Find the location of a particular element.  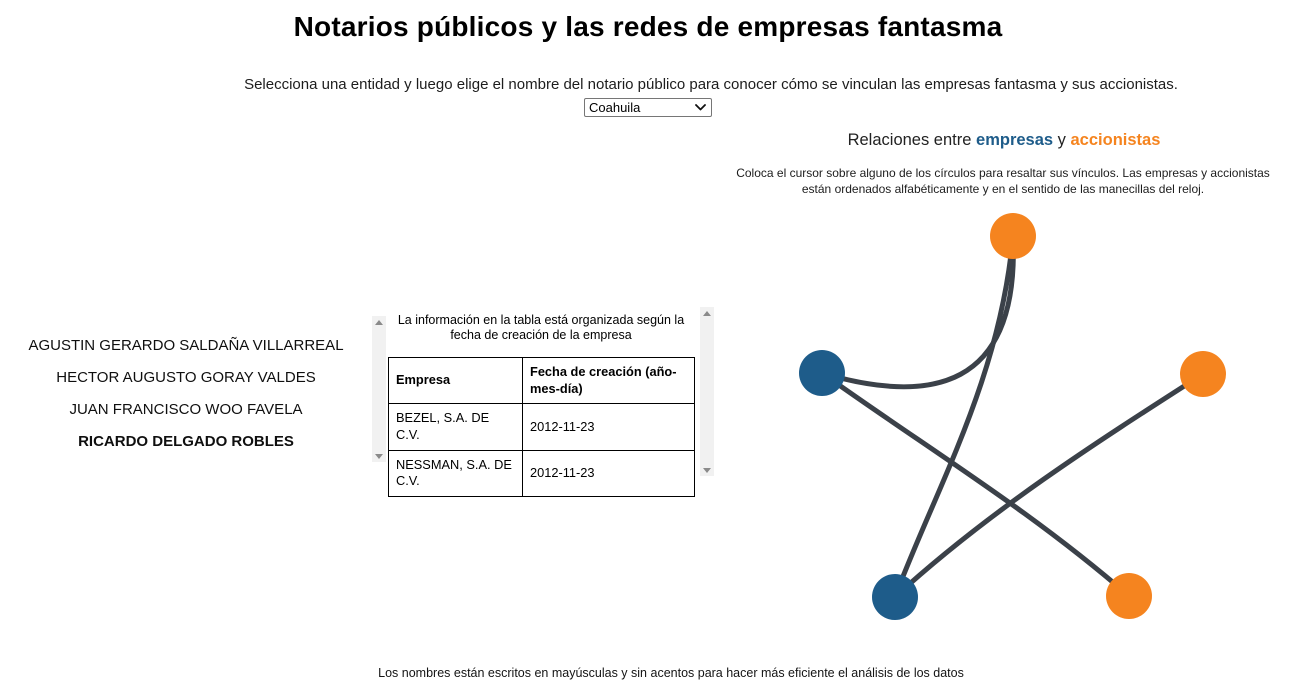

notary-item: JUAN FRANCISCO WOO FAVELA is located at coordinates (186, 409).